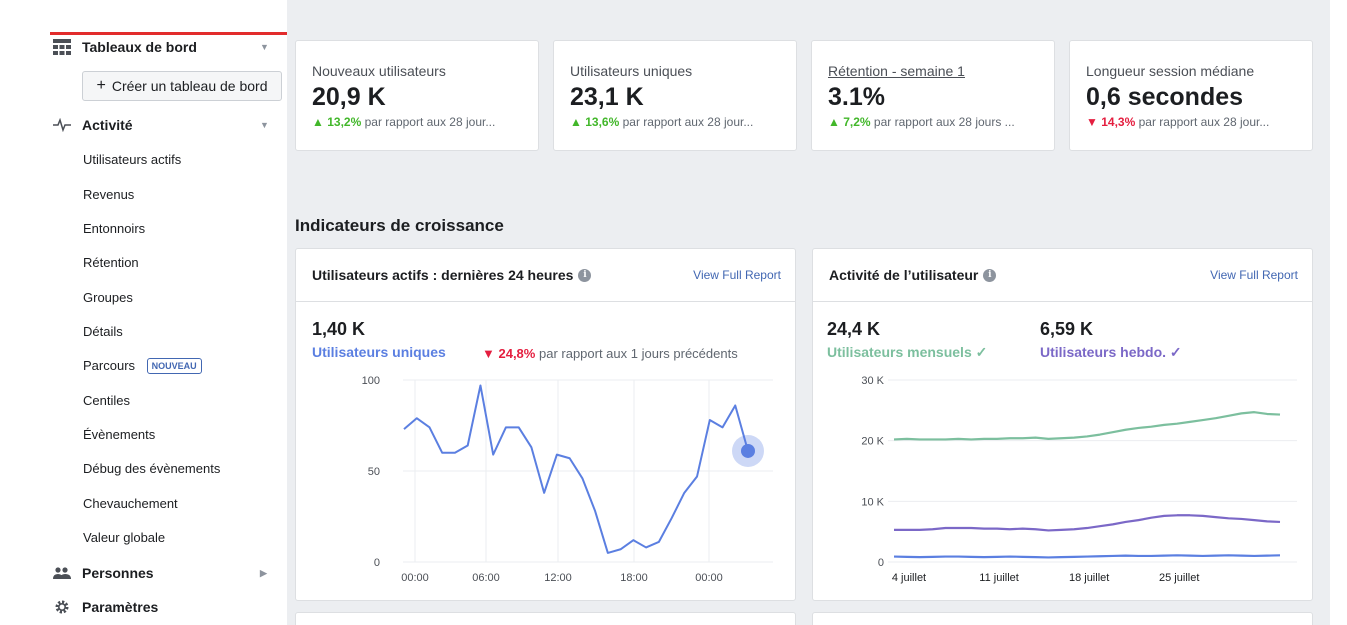  Describe the element at coordinates (602, 122) in the screenshot. I see `stat-delta-percent: 13,6%` at that location.